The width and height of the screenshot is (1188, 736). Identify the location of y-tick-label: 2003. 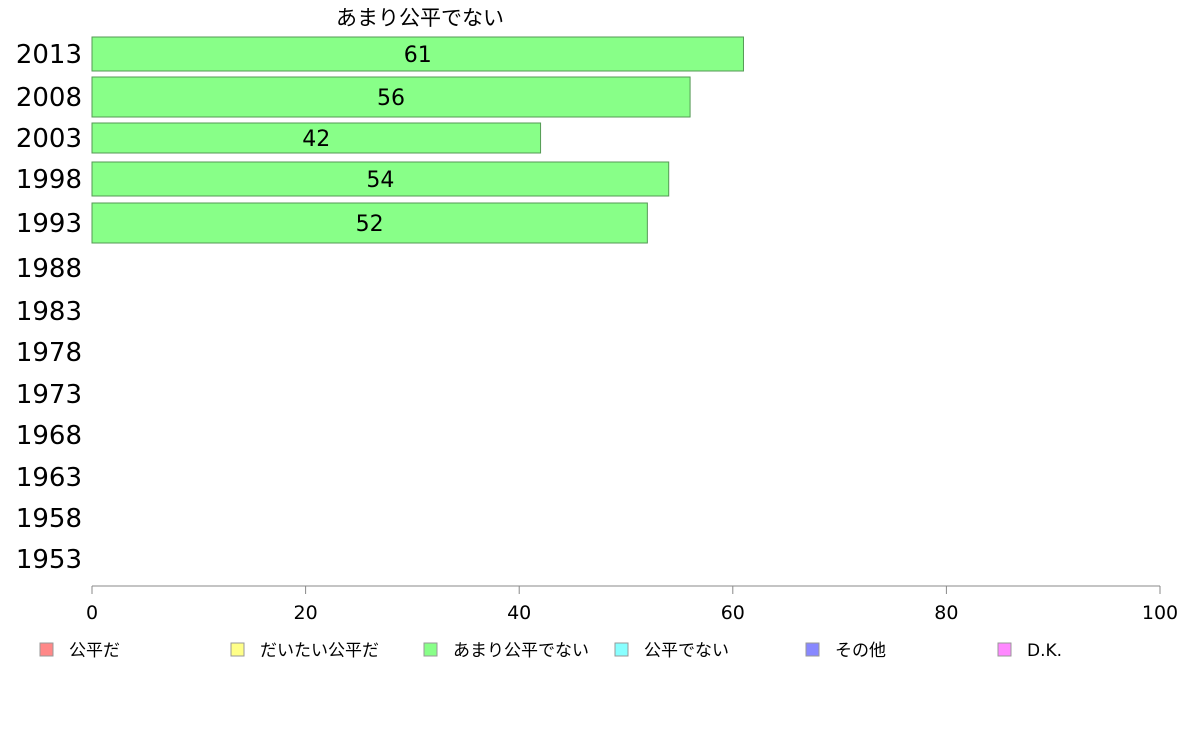
(49, 139).